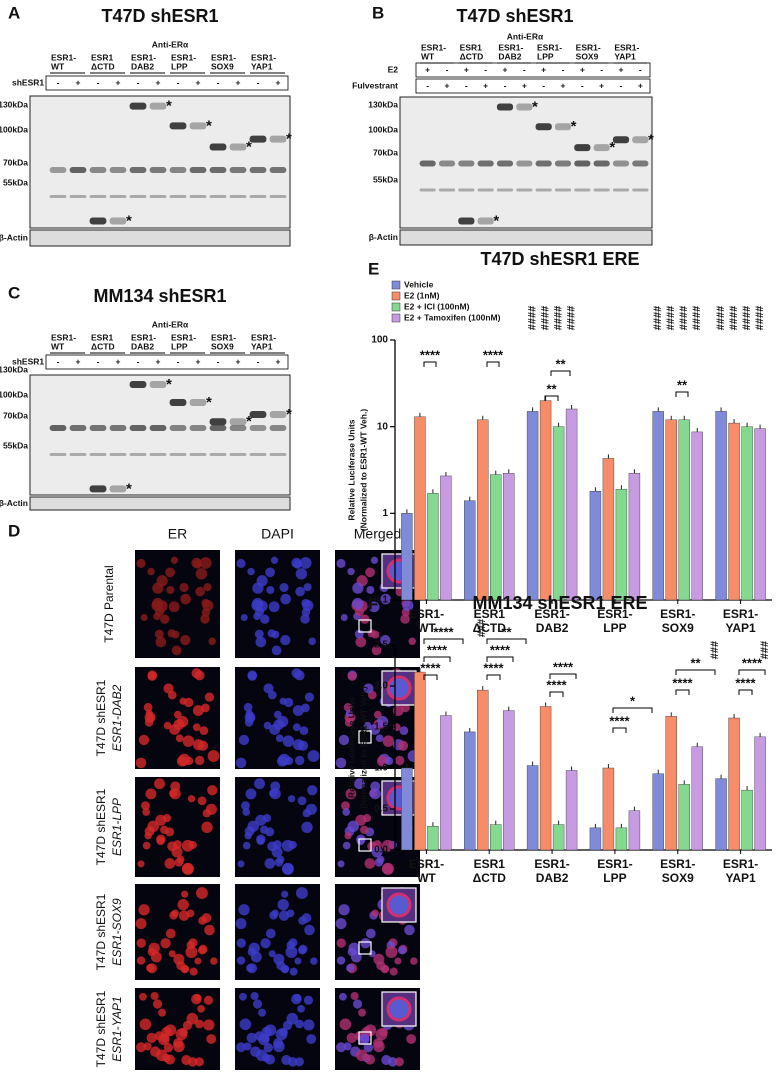 This screenshot has height=1075, width=777. I want to click on sign-box, so click(167, 83).